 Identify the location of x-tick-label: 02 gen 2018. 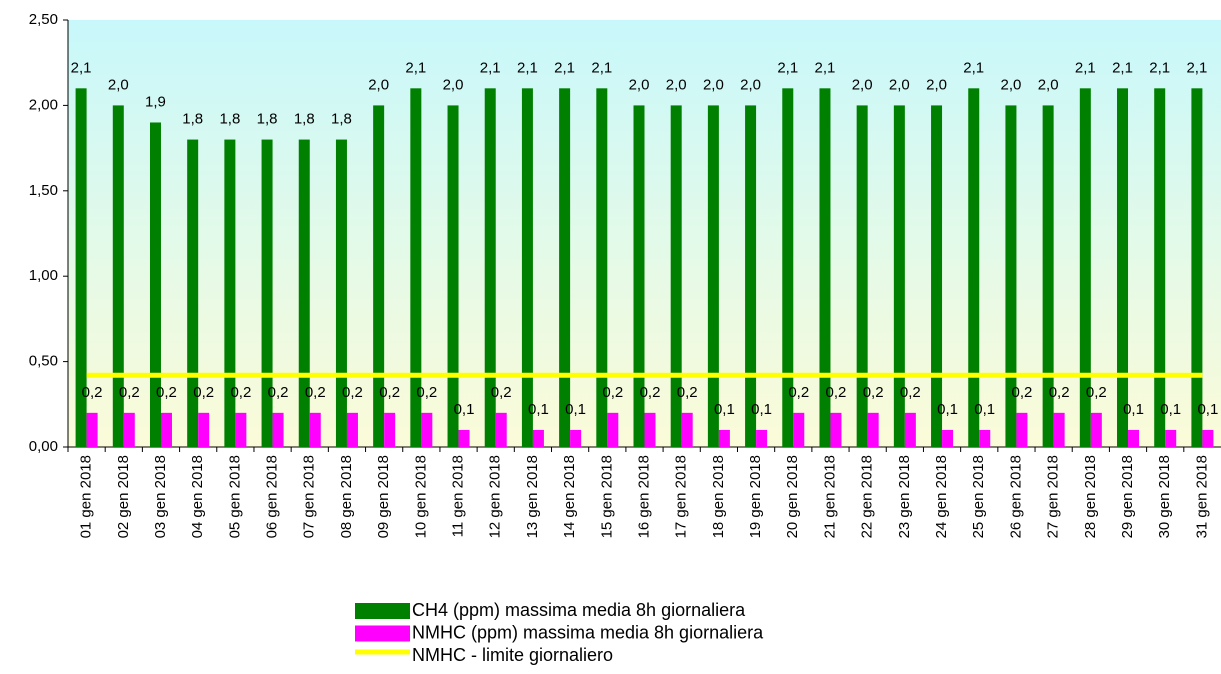
(123, 496).